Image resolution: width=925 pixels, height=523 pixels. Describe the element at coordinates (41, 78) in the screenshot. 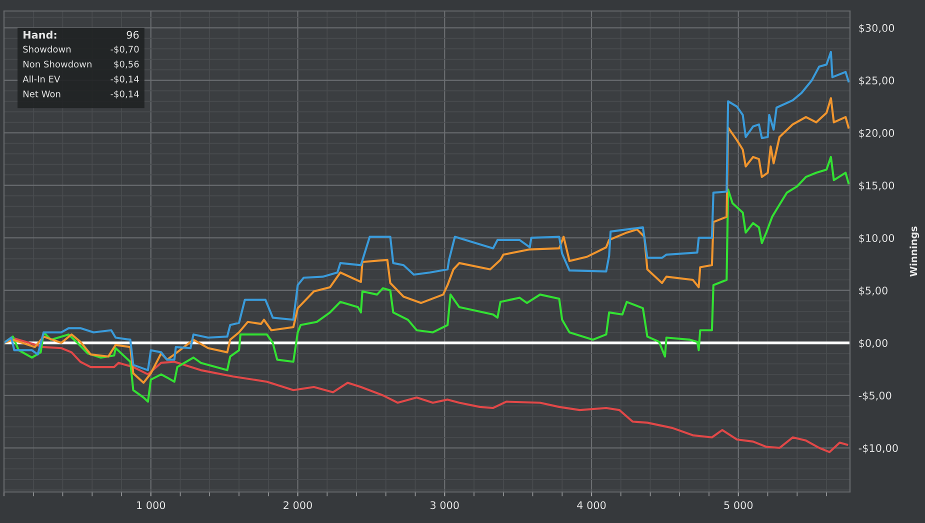

I see `annotation: All-In EV` at that location.